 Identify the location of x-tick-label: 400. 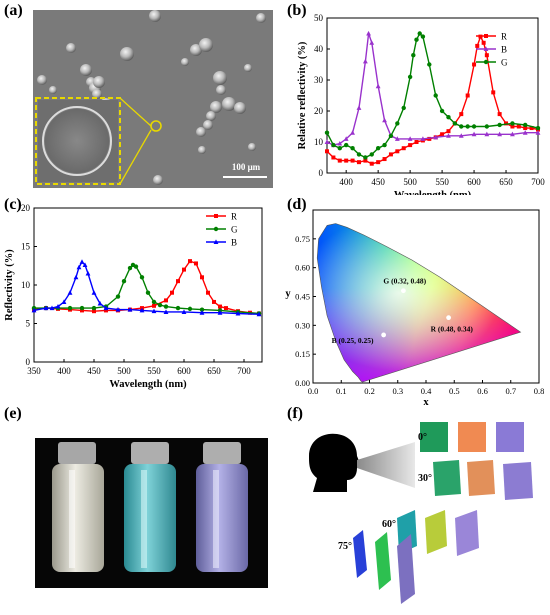
(64, 371).